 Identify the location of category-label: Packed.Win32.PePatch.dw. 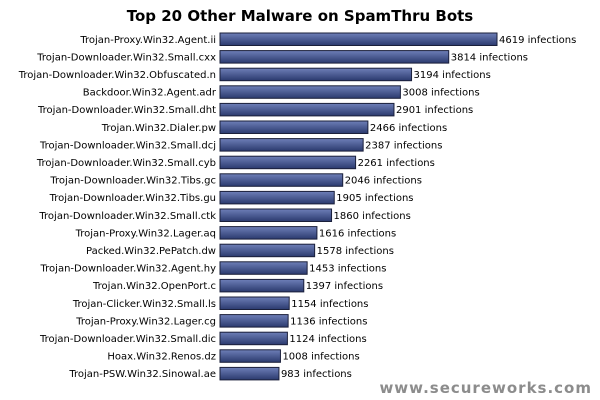
(151, 251).